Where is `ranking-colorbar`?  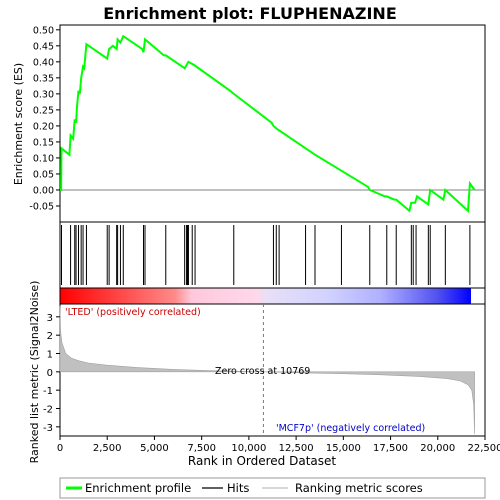
ranking-colorbar is located at coordinates (265, 296).